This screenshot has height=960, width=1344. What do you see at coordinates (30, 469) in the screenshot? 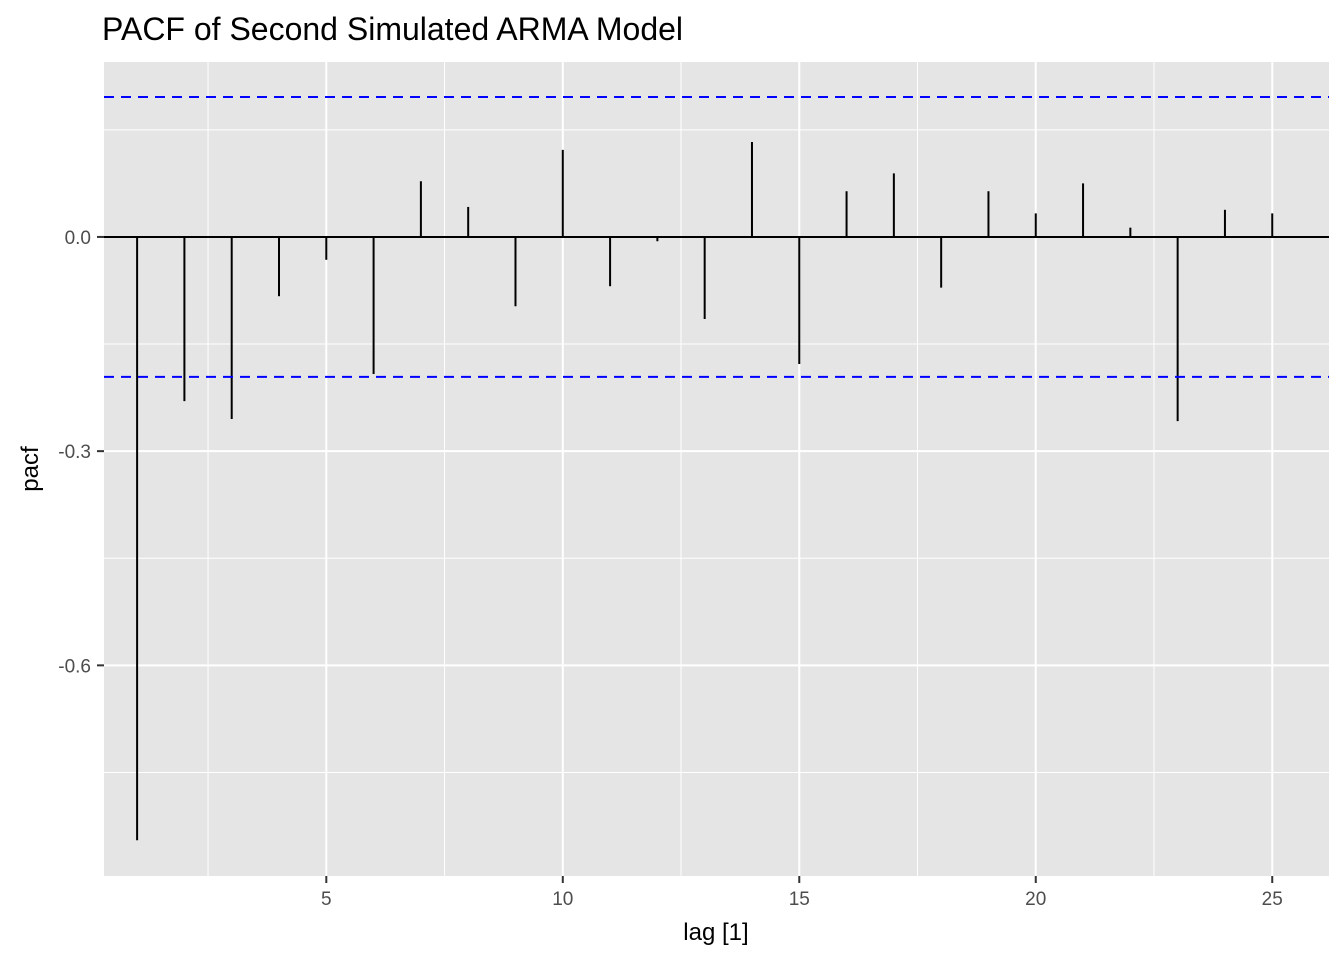
I see `y-axis-title: pacf` at bounding box center [30, 469].